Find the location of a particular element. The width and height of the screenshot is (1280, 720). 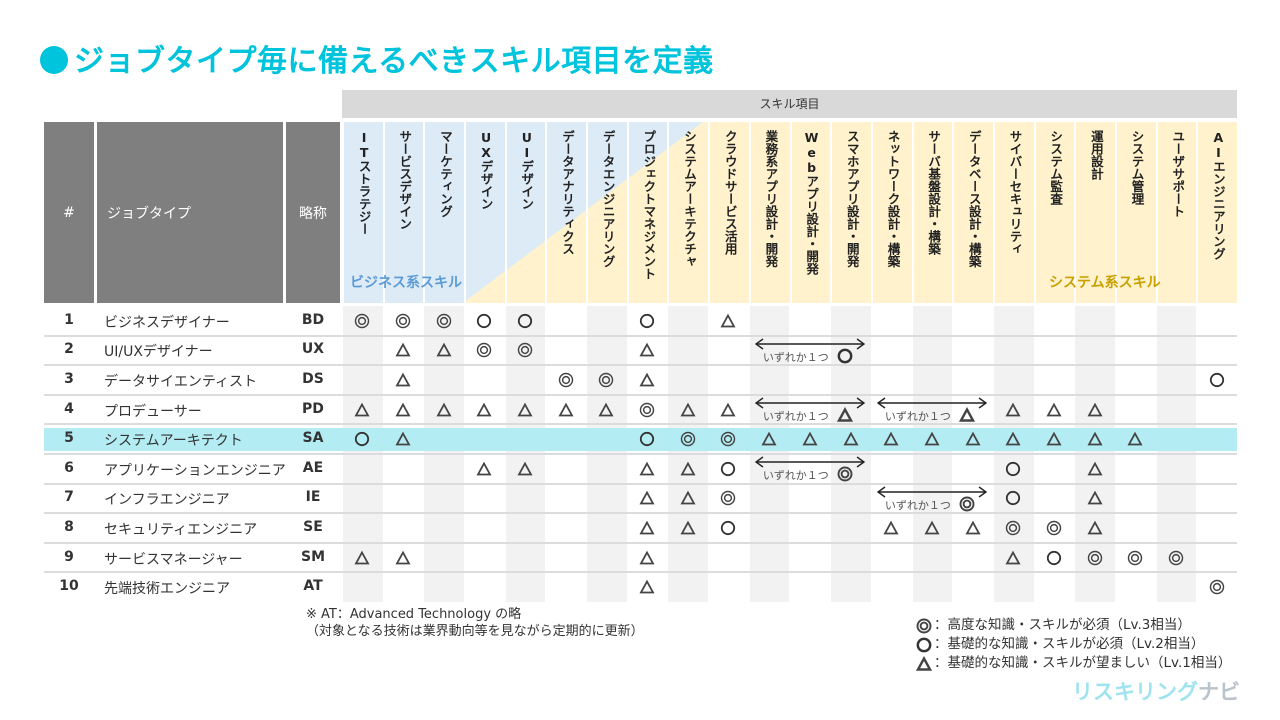

row-number: 4 is located at coordinates (69, 408).